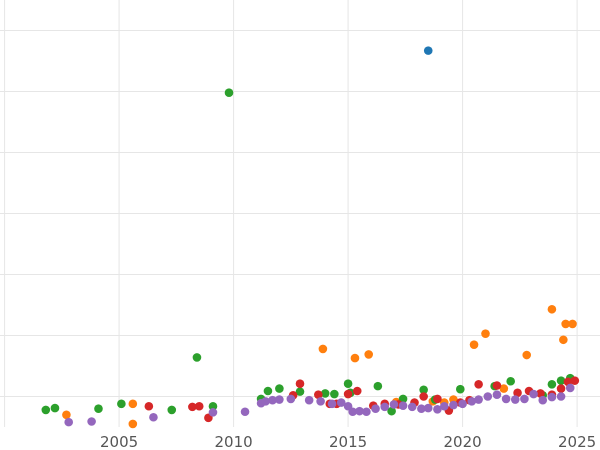 The width and height of the screenshot is (600, 450). I want to click on x-tick-label: 2015, so click(348, 441).